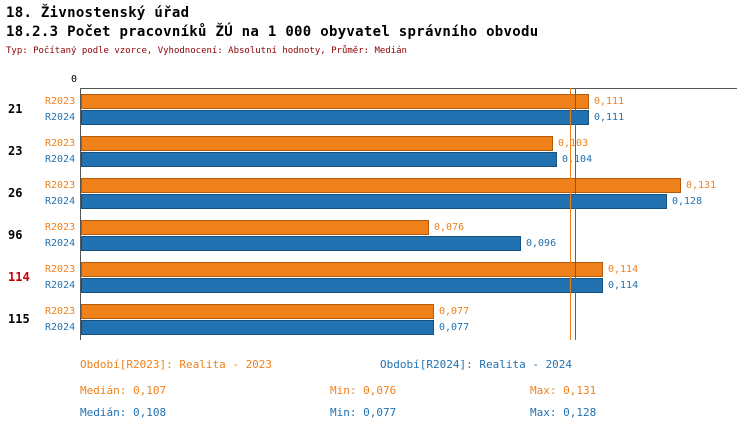  Describe the element at coordinates (19, 277) in the screenshot. I see `category-label-114: 114` at that location.